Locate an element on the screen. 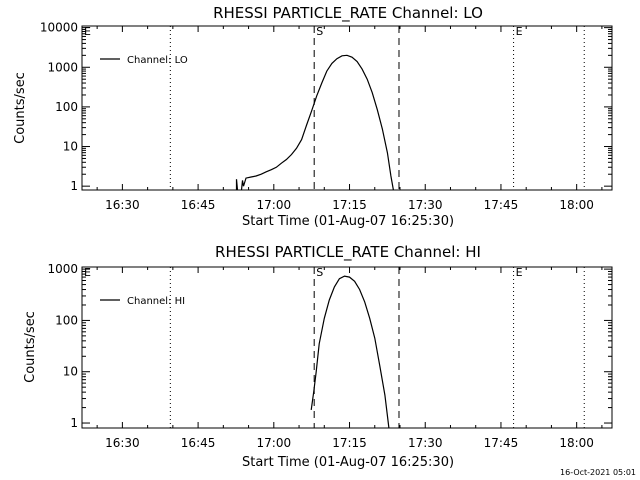  hi-y-axis-label: Counts/sec is located at coordinates (30, 347).